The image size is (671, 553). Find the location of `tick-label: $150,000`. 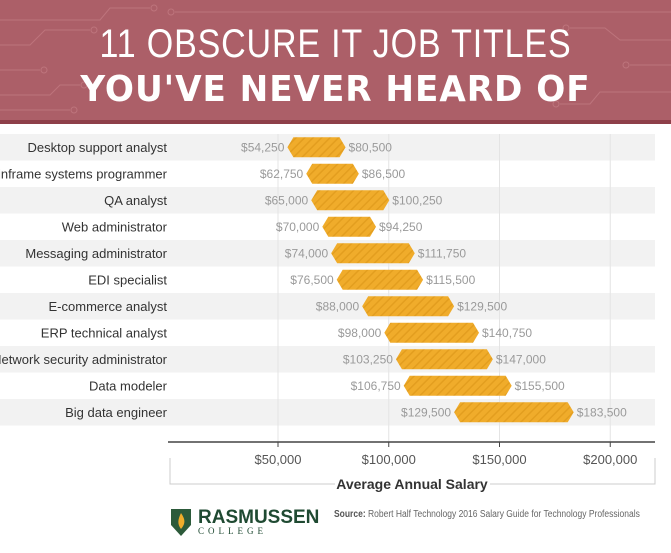

tick-label: $150,000 is located at coordinates (499, 459).